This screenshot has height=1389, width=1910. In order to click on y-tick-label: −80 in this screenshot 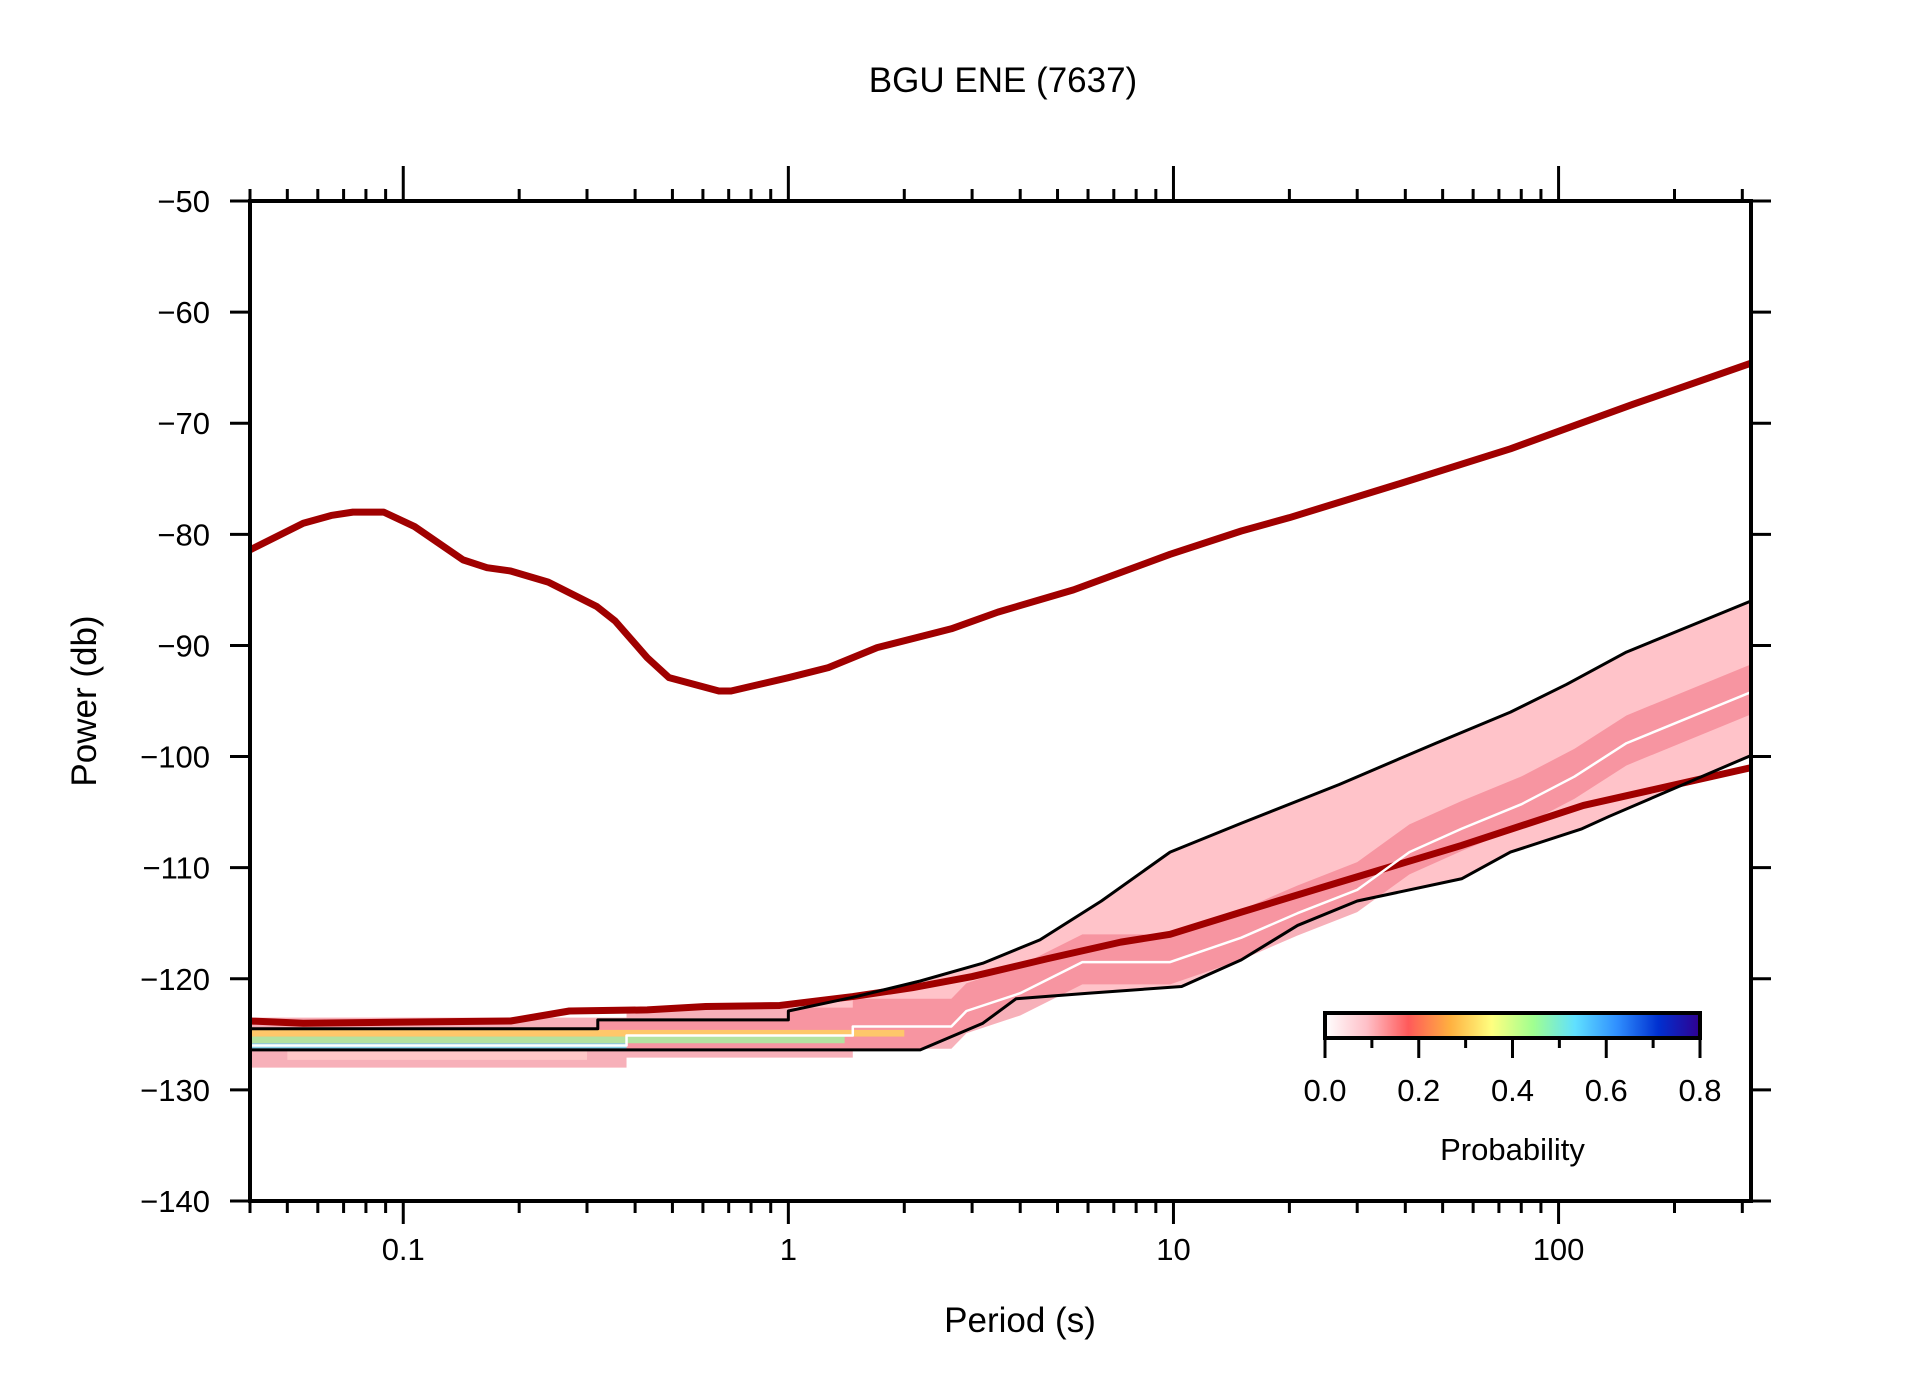, I will do `click(183, 534)`.